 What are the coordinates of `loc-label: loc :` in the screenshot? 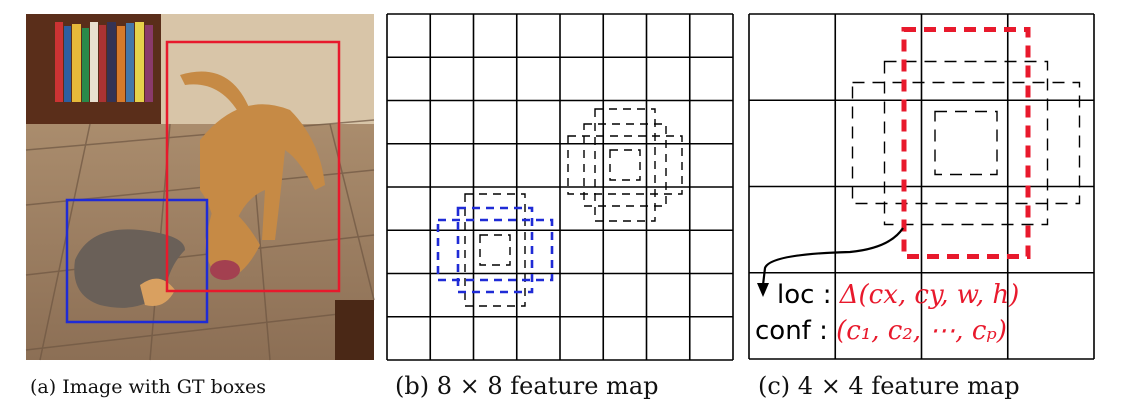 It's located at (804, 295).